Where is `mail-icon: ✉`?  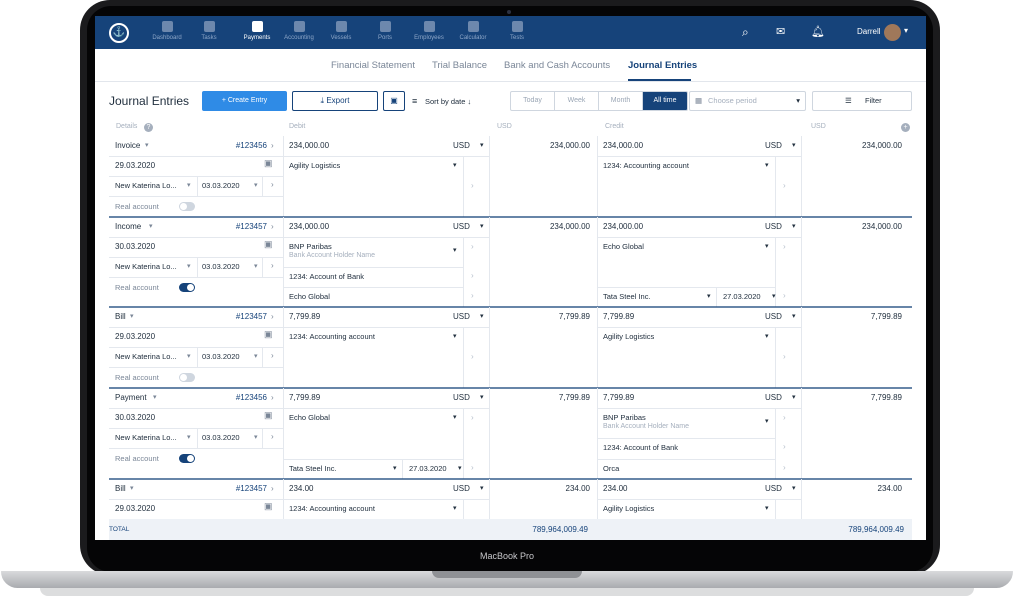
mail-icon: ✉ is located at coordinates (781, 32).